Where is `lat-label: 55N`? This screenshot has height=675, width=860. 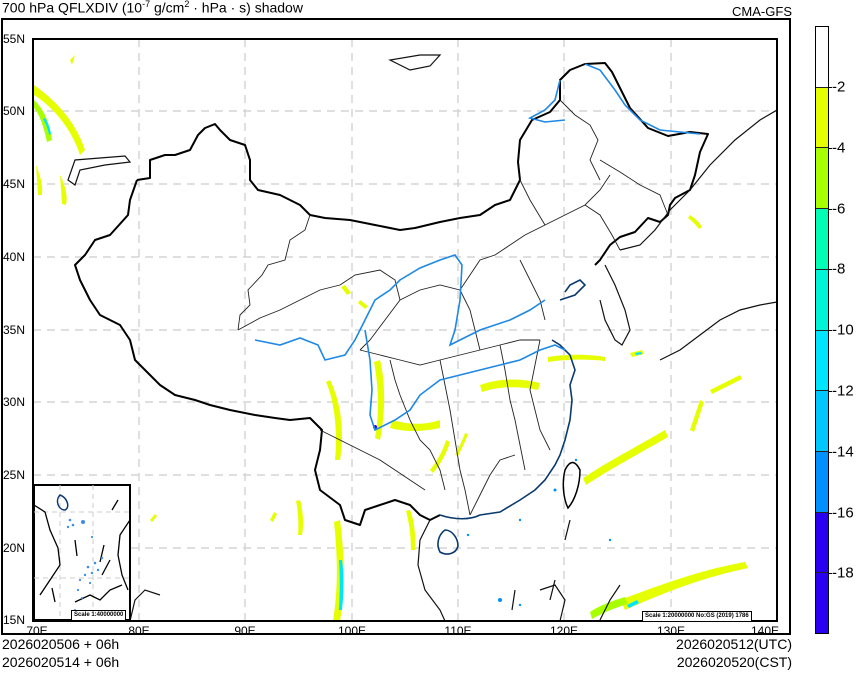
lat-label: 55N is located at coordinates (14, 39).